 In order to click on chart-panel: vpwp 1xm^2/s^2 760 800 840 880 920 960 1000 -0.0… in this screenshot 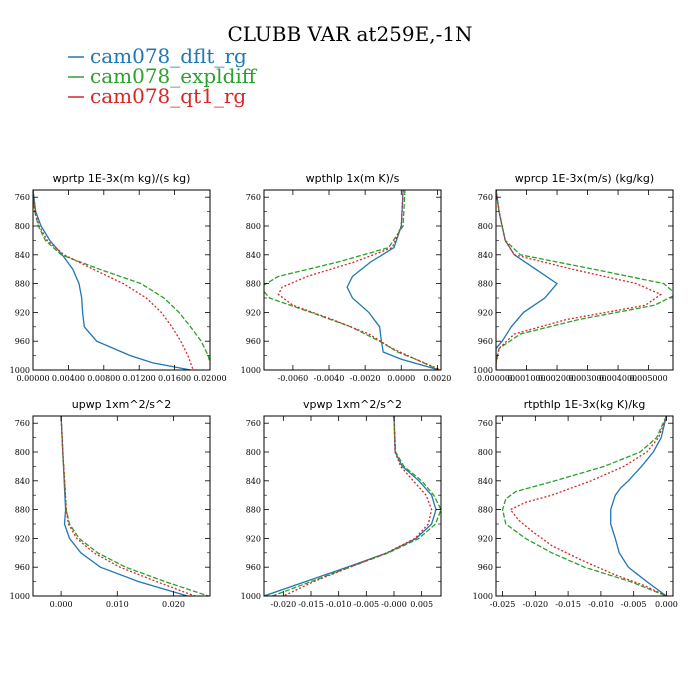, I will do `click(341, 503)`.